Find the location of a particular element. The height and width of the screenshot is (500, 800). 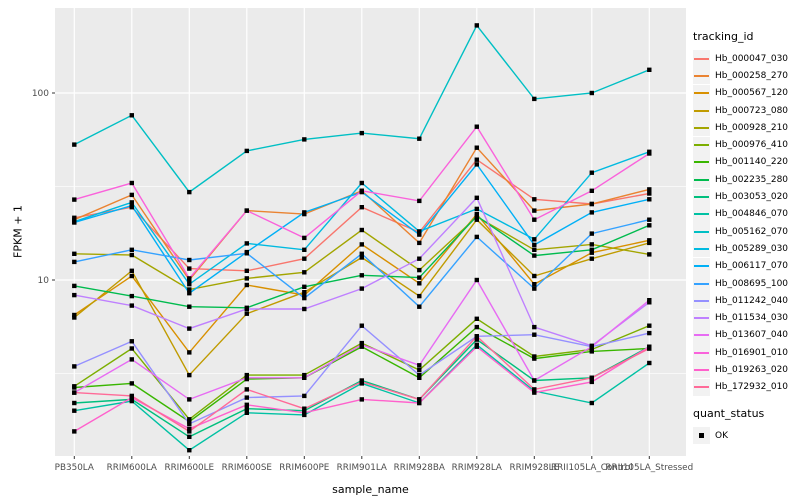

legend-label: Hb_000976_410 is located at coordinates (752, 145).